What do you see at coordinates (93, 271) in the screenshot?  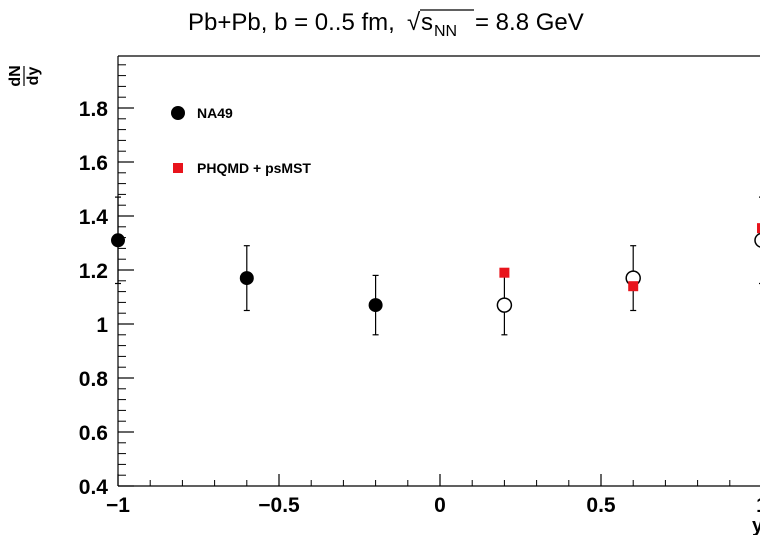 I see `y-tick-label: 1.2` at bounding box center [93, 271].